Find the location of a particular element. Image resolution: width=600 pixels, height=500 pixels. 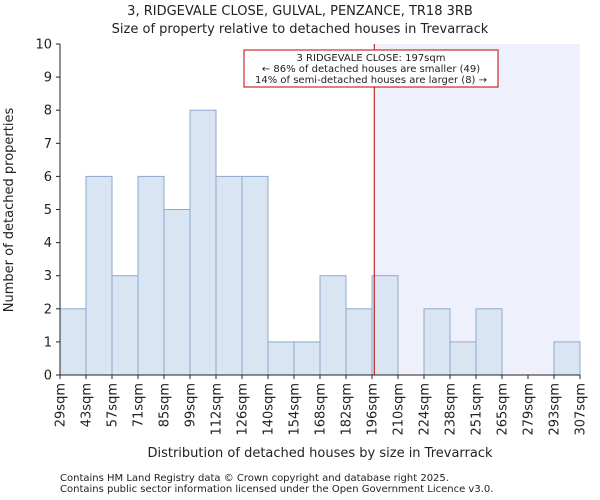

annotation-line-1: 3 RIDGEVALE CLOSE: 197sqm is located at coordinates (371, 58).